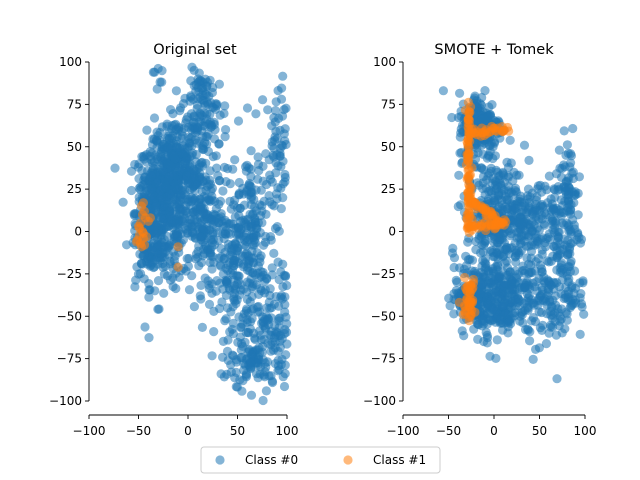 The width and height of the screenshot is (640, 480). Describe the element at coordinates (383, 316) in the screenshot. I see `y-tick-label: −50` at that location.